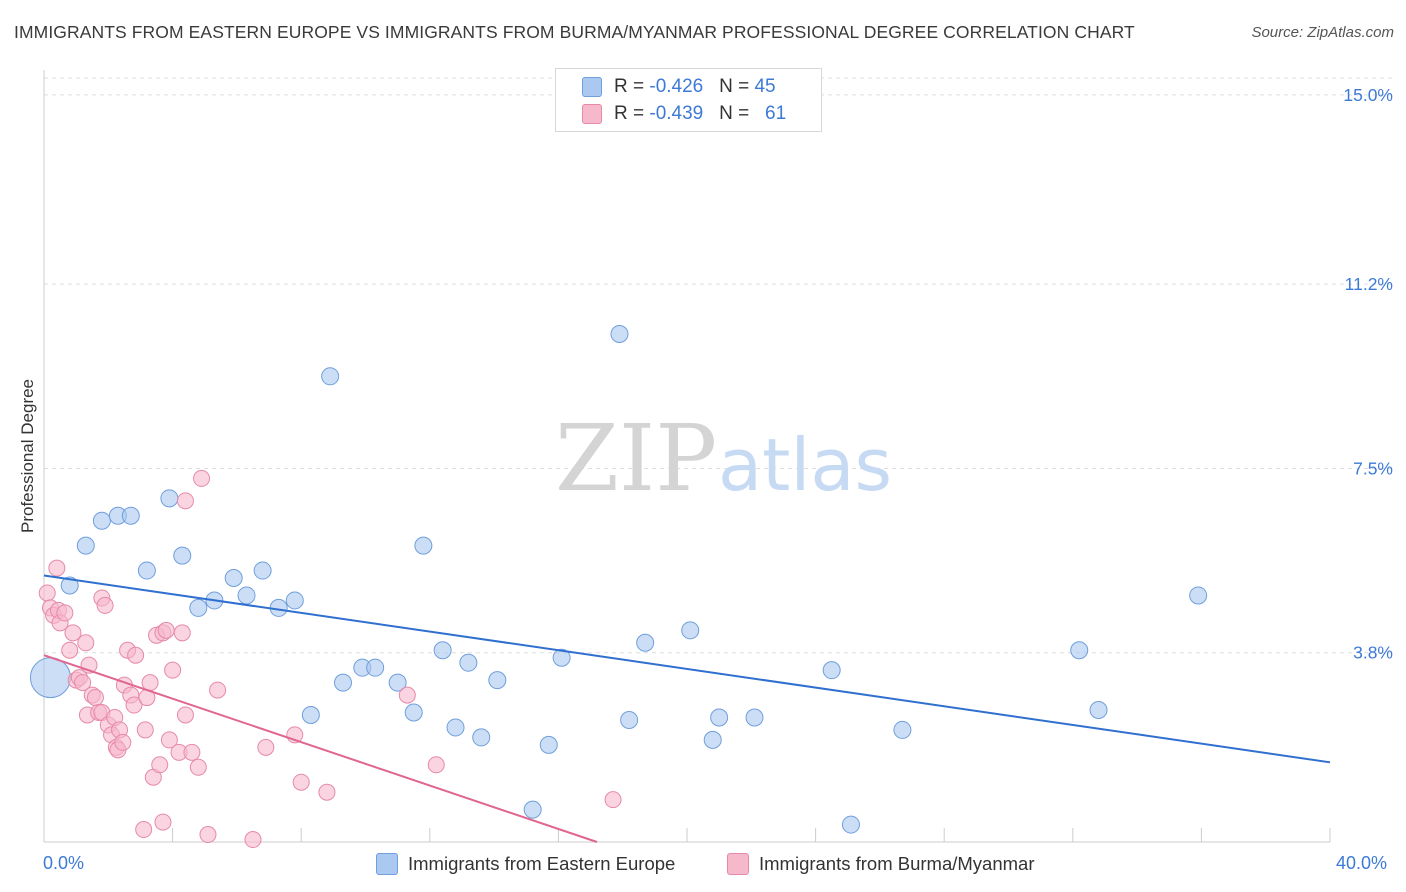  Describe the element at coordinates (737, 86) in the screenshot. I see `legend-n-label: N =` at that location.